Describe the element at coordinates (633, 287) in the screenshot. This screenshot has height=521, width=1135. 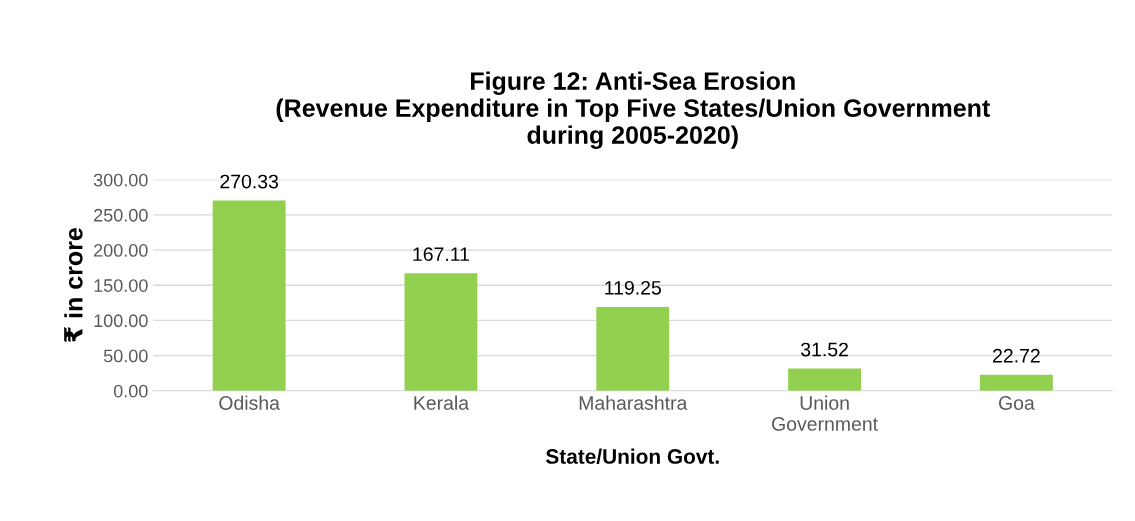
I see `data-label: 119.25` at that location.